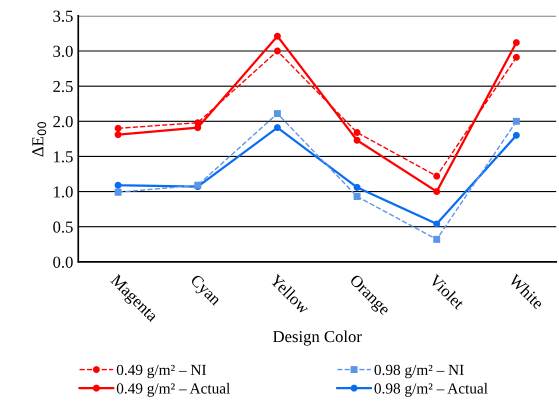 The width and height of the screenshot is (559, 417). I want to click on y-tick-label: 1.5, so click(63, 156).